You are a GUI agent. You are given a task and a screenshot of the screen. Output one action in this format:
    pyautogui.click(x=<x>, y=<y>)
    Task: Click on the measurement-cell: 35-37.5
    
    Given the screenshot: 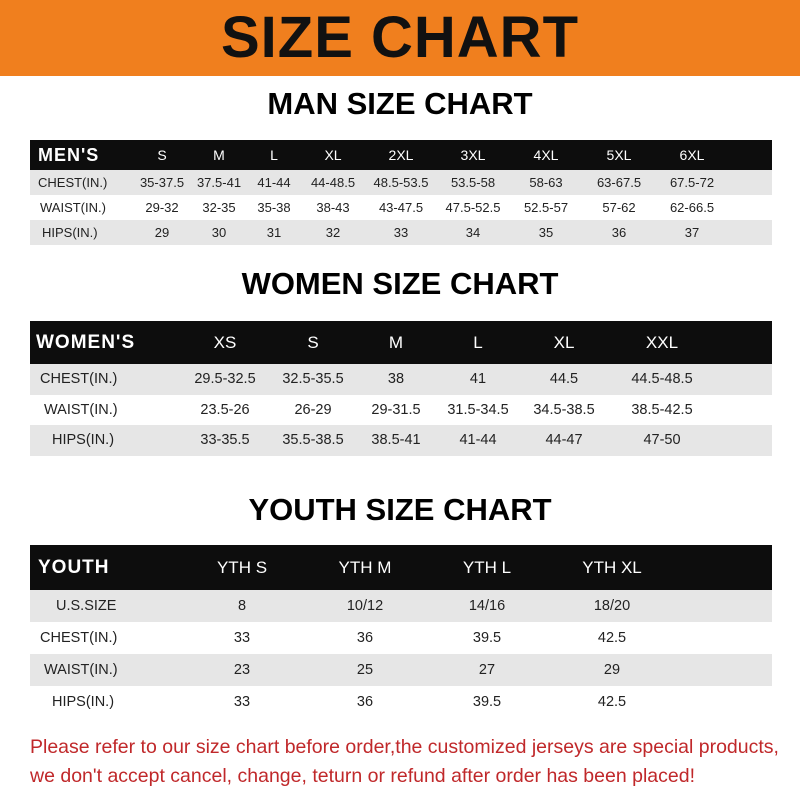 What is the action you would take?
    pyautogui.click(x=162, y=182)
    